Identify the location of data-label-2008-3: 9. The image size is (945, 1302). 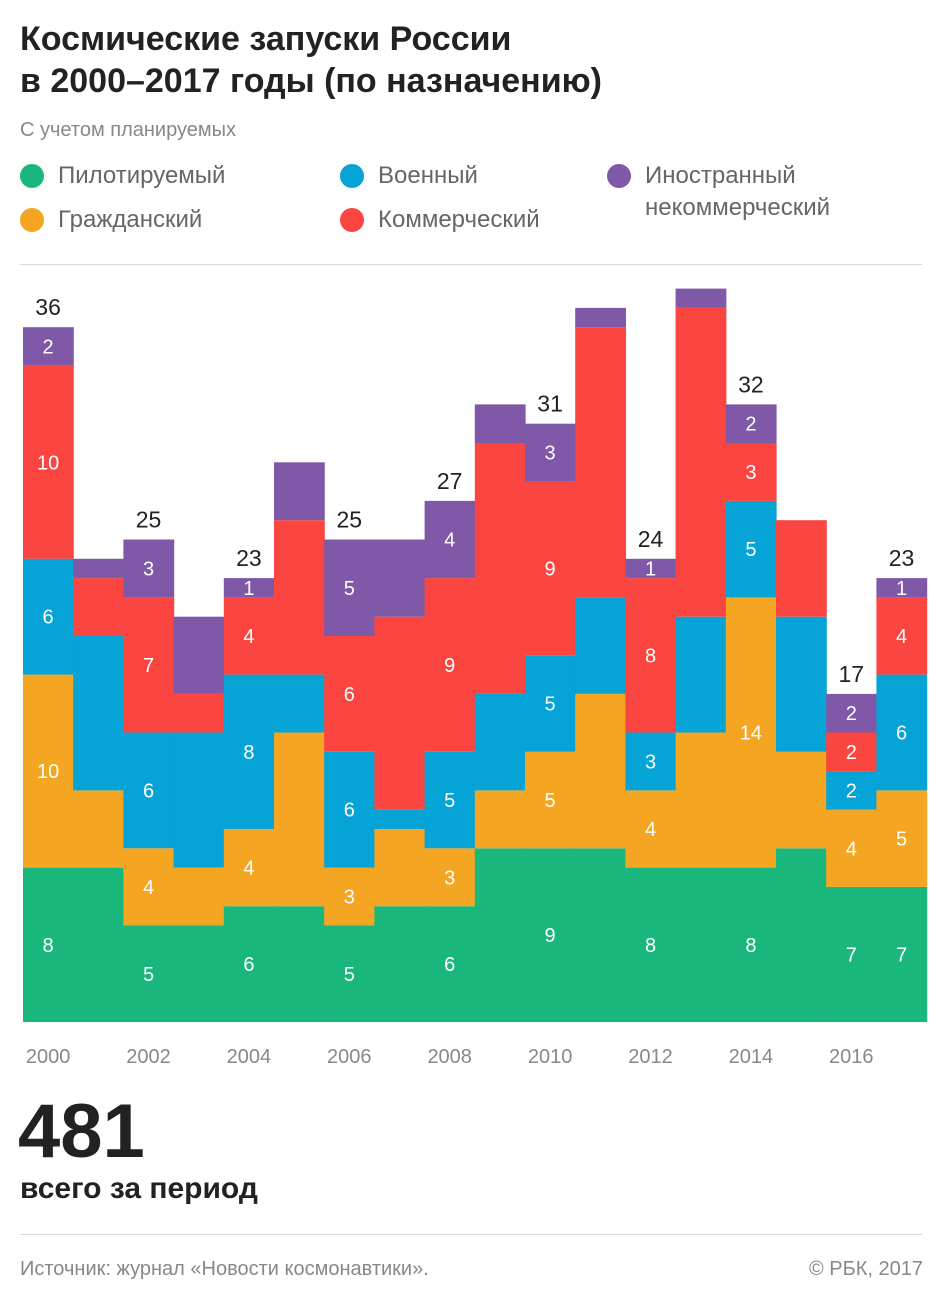
(449, 666).